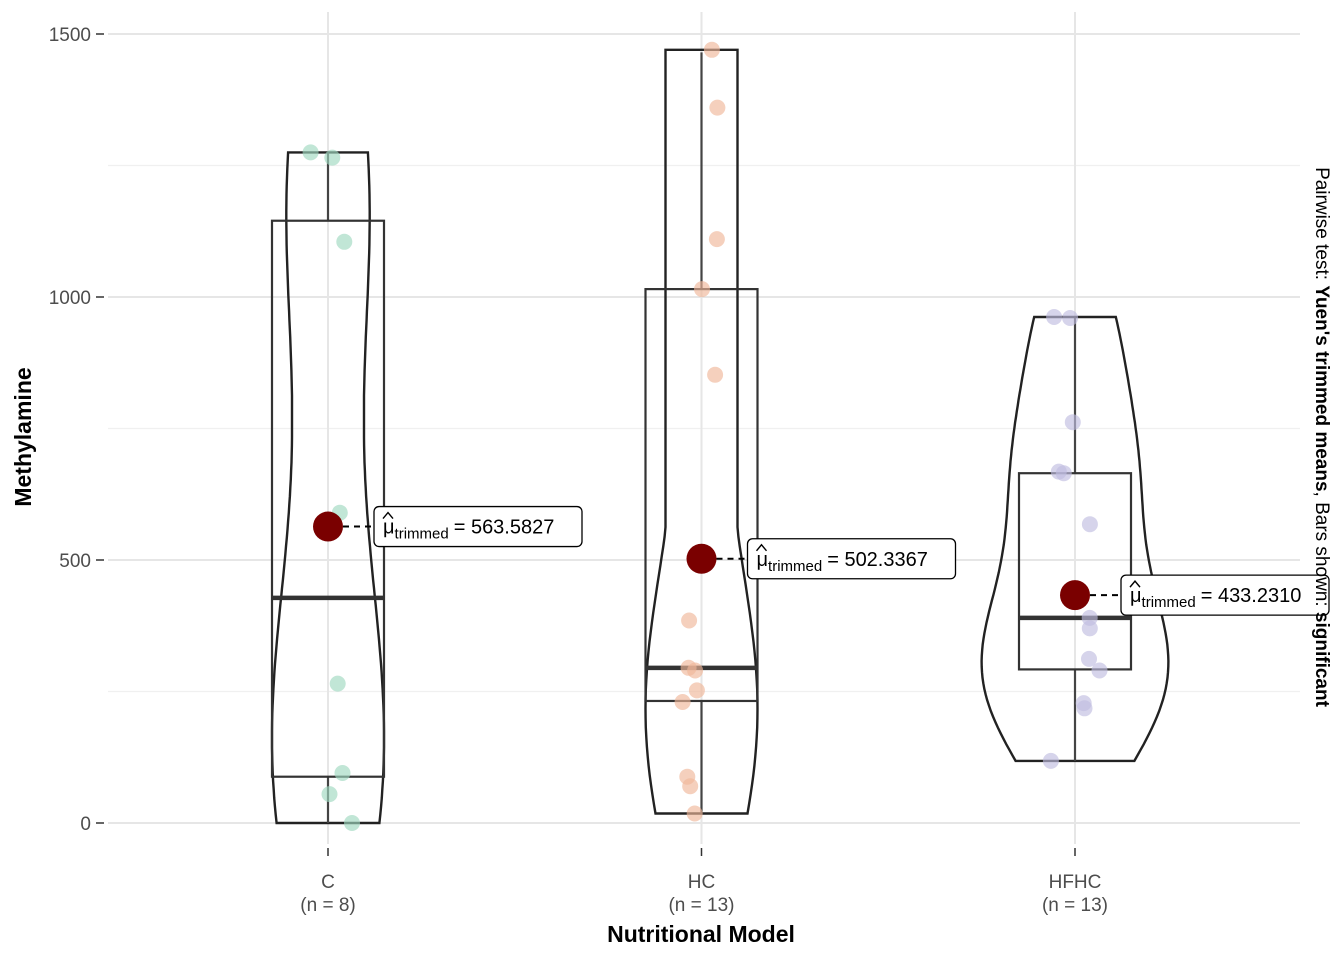 Image resolution: width=1344 pixels, height=960 pixels. What do you see at coordinates (701, 934) in the screenshot?
I see `x-axis-title: Nutritional Model` at bounding box center [701, 934].